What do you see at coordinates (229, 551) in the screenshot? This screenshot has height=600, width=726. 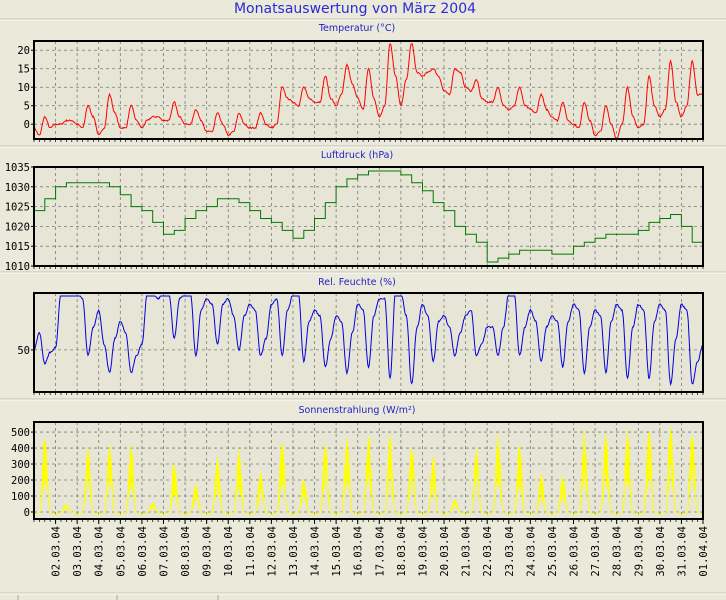 I see `x-tick-label: 10.03.04` at bounding box center [229, 551].